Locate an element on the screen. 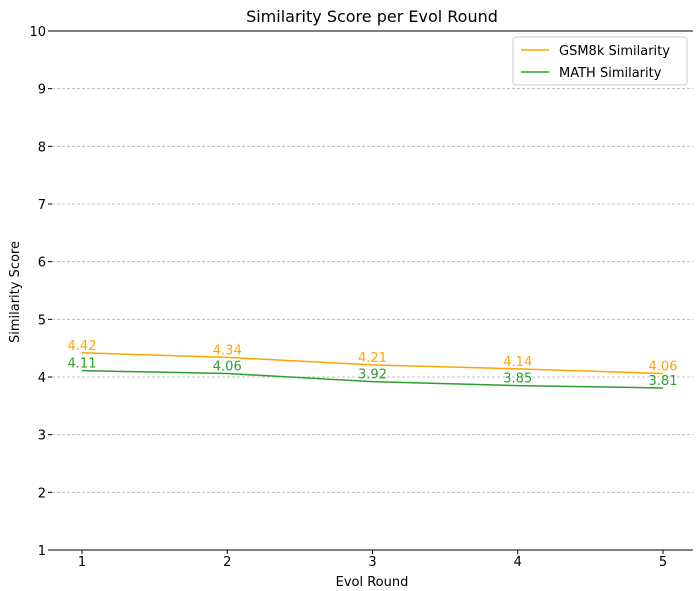  data-label: 3.81 is located at coordinates (663, 381).